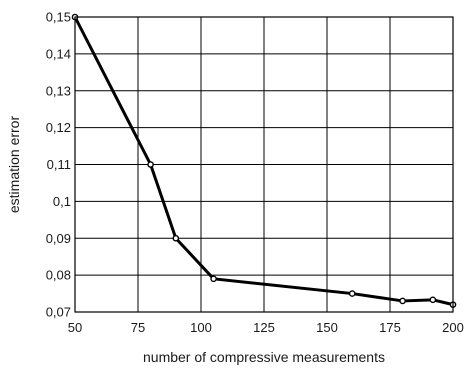  Describe the element at coordinates (453, 327) in the screenshot. I see `x-tick-label: 200` at that location.